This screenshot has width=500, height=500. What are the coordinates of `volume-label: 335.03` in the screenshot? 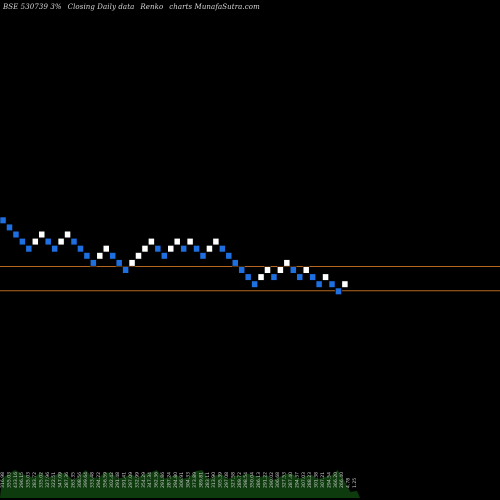 It's located at (29, 480).